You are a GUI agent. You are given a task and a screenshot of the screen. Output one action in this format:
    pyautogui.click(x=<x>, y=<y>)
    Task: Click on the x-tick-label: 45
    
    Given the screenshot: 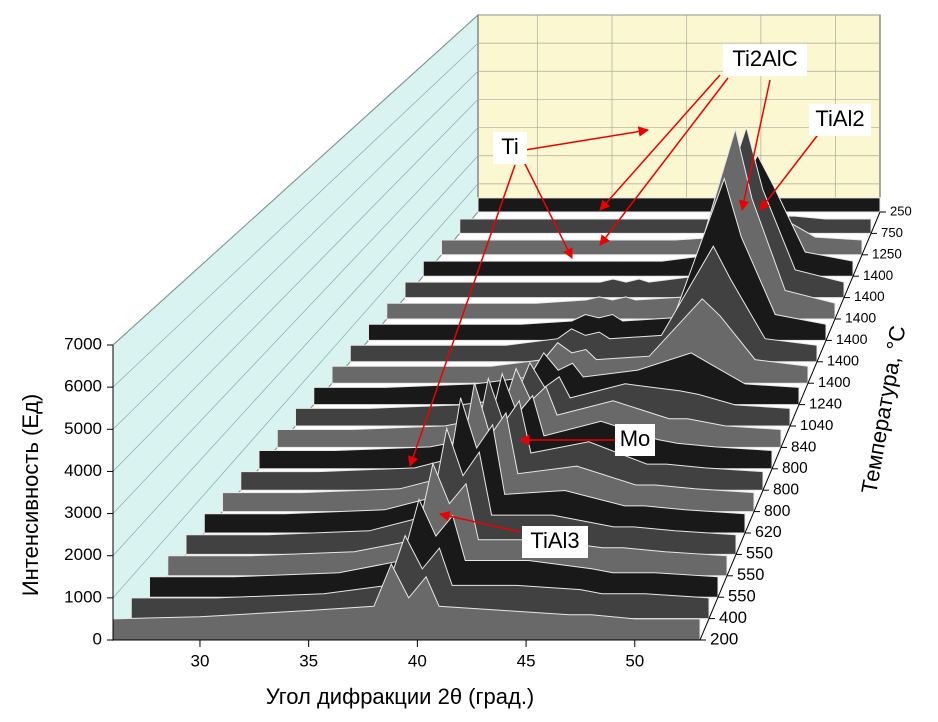 What is the action you would take?
    pyautogui.click(x=526, y=660)
    